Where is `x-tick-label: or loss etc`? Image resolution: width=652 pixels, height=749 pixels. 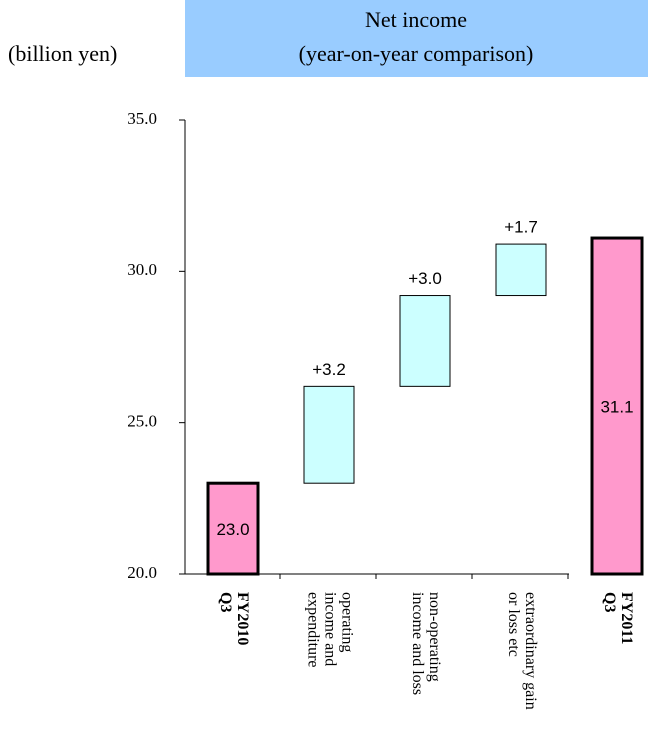 x-tick-label: or loss etc is located at coordinates (513, 624).